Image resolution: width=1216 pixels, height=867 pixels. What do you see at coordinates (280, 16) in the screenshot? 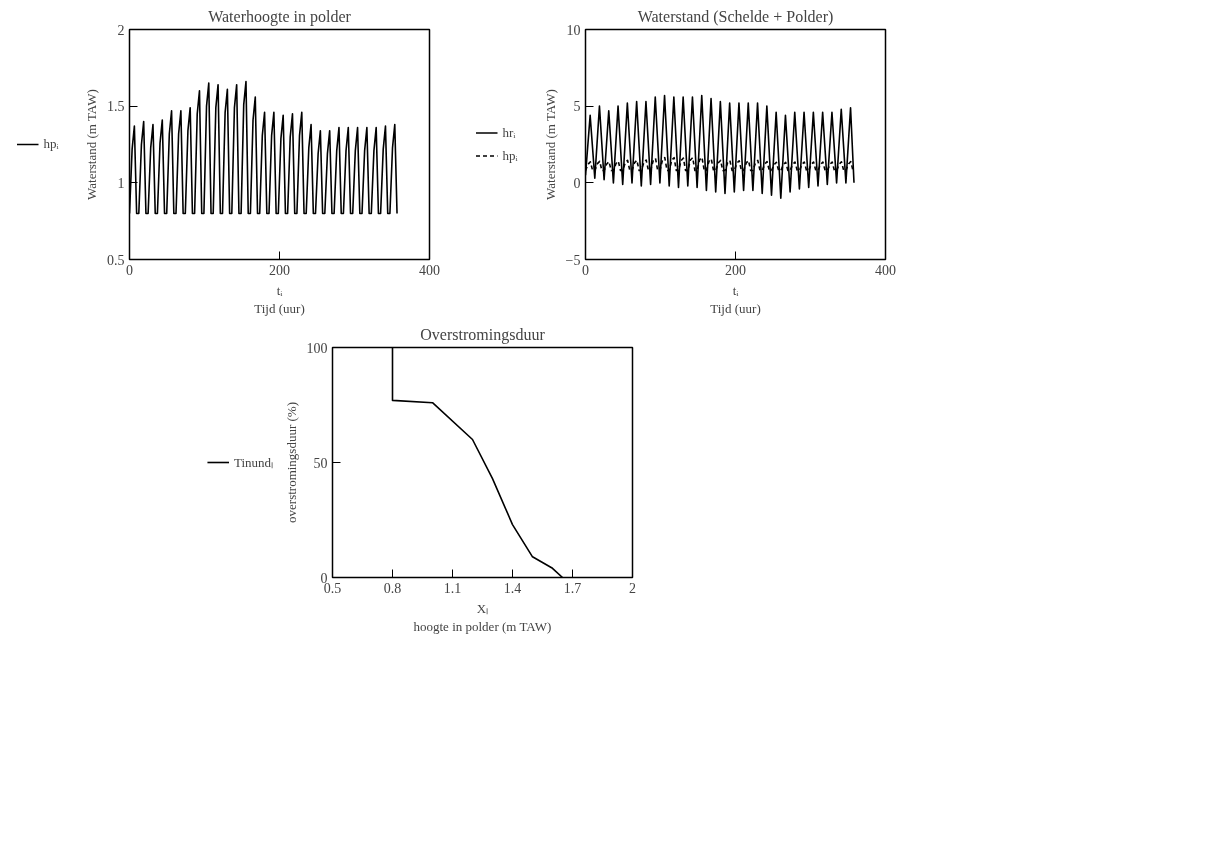
I see `chart-title: Waterhoogte in polder` at bounding box center [280, 16].